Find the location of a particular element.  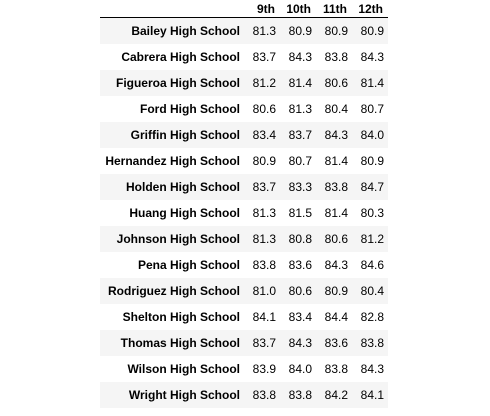

table-row: Rodriguez High School 81.0 80.6 80.9 80.4 is located at coordinates (244, 290).